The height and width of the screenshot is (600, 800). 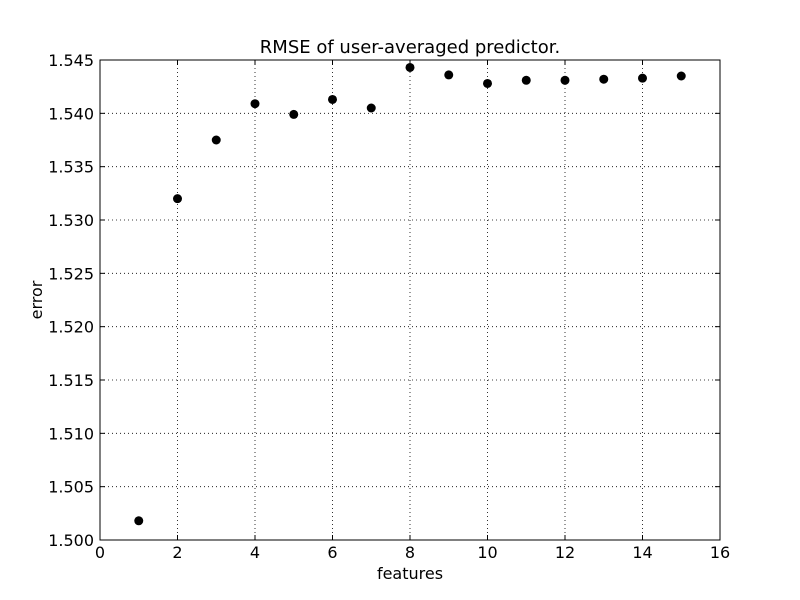 I want to click on x-tick-label: 2, so click(x=177, y=552).